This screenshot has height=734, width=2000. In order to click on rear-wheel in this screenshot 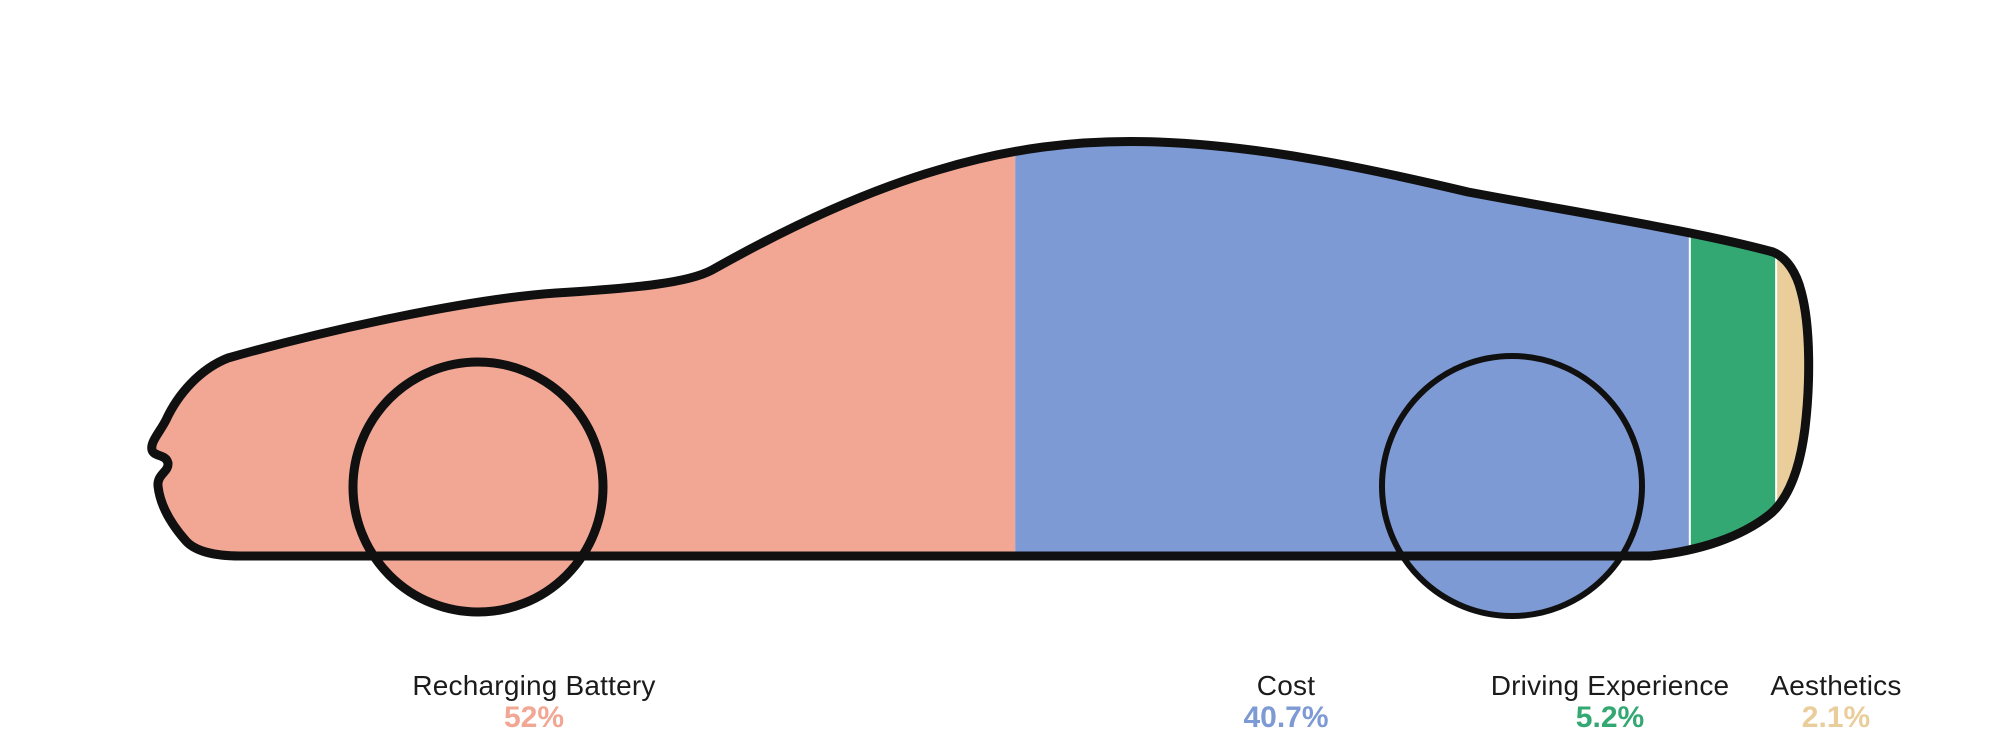, I will do `click(1512, 486)`.